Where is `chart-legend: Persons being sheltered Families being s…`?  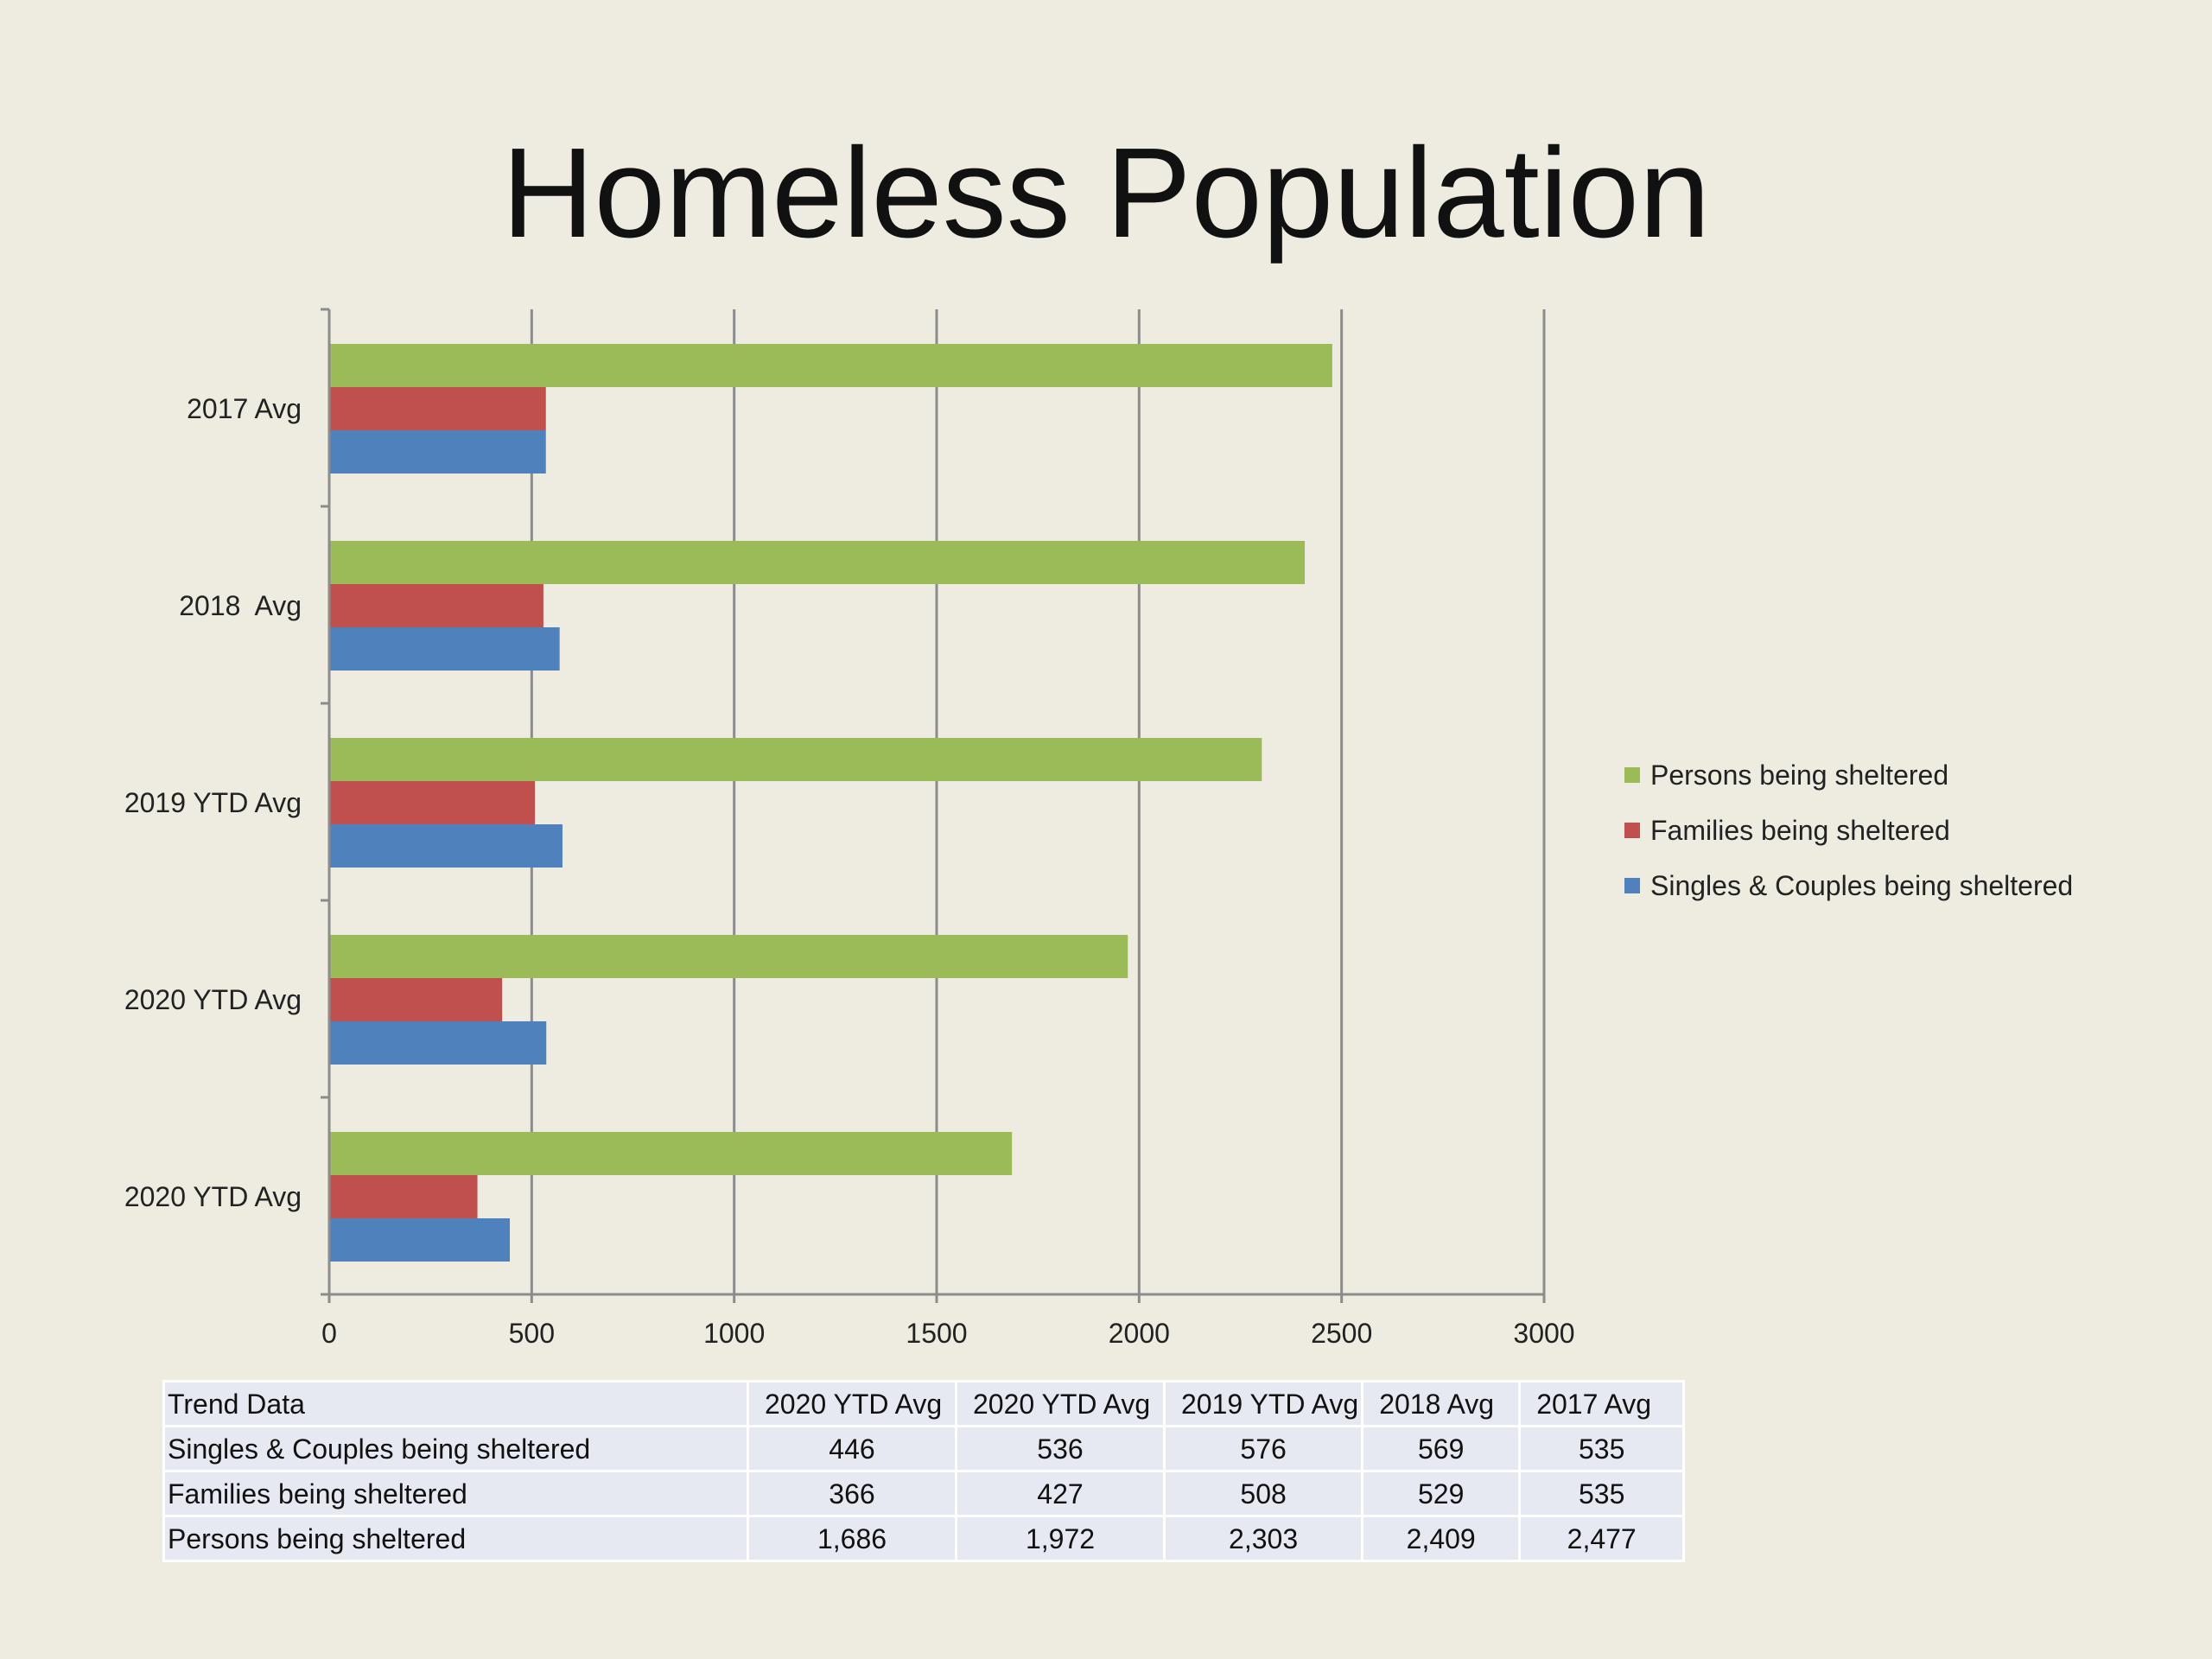 chart-legend: Persons being sheltered Families being s… is located at coordinates (1848, 830).